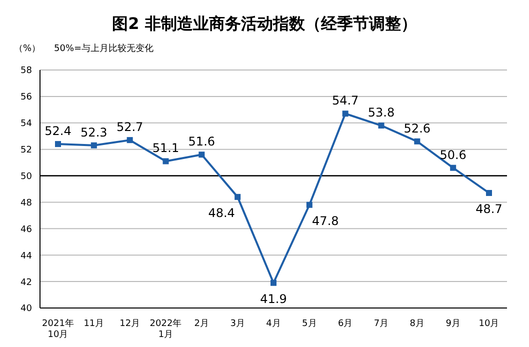 This screenshot has height=347, width=529. What do you see at coordinates (104, 48) in the screenshot?
I see `text: 50%=与上月比较无变化` at bounding box center [104, 48].